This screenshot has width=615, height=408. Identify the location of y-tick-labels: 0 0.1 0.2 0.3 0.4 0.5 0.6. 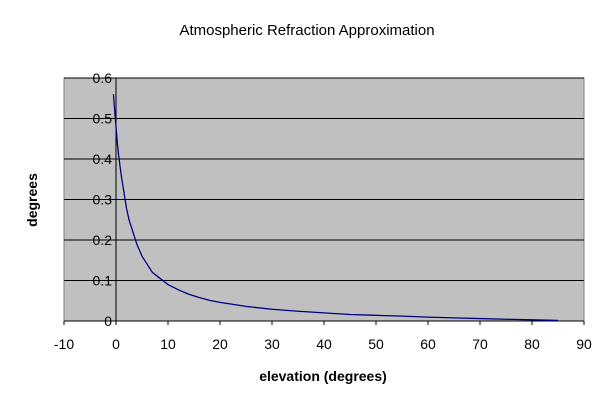
(103, 199).